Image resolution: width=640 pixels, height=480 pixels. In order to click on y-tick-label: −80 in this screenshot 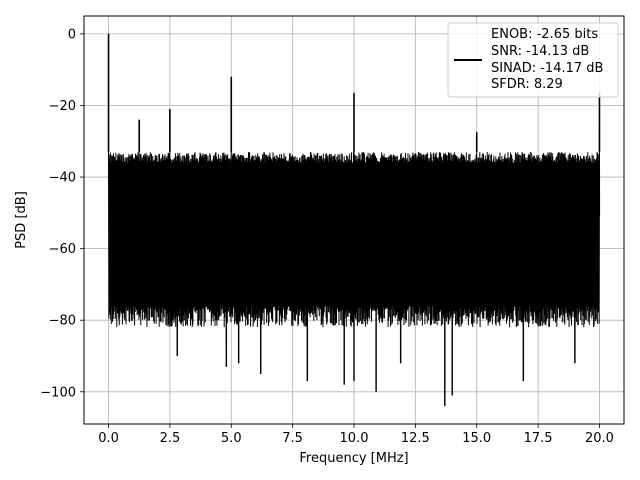, I will do `click(62, 321)`.